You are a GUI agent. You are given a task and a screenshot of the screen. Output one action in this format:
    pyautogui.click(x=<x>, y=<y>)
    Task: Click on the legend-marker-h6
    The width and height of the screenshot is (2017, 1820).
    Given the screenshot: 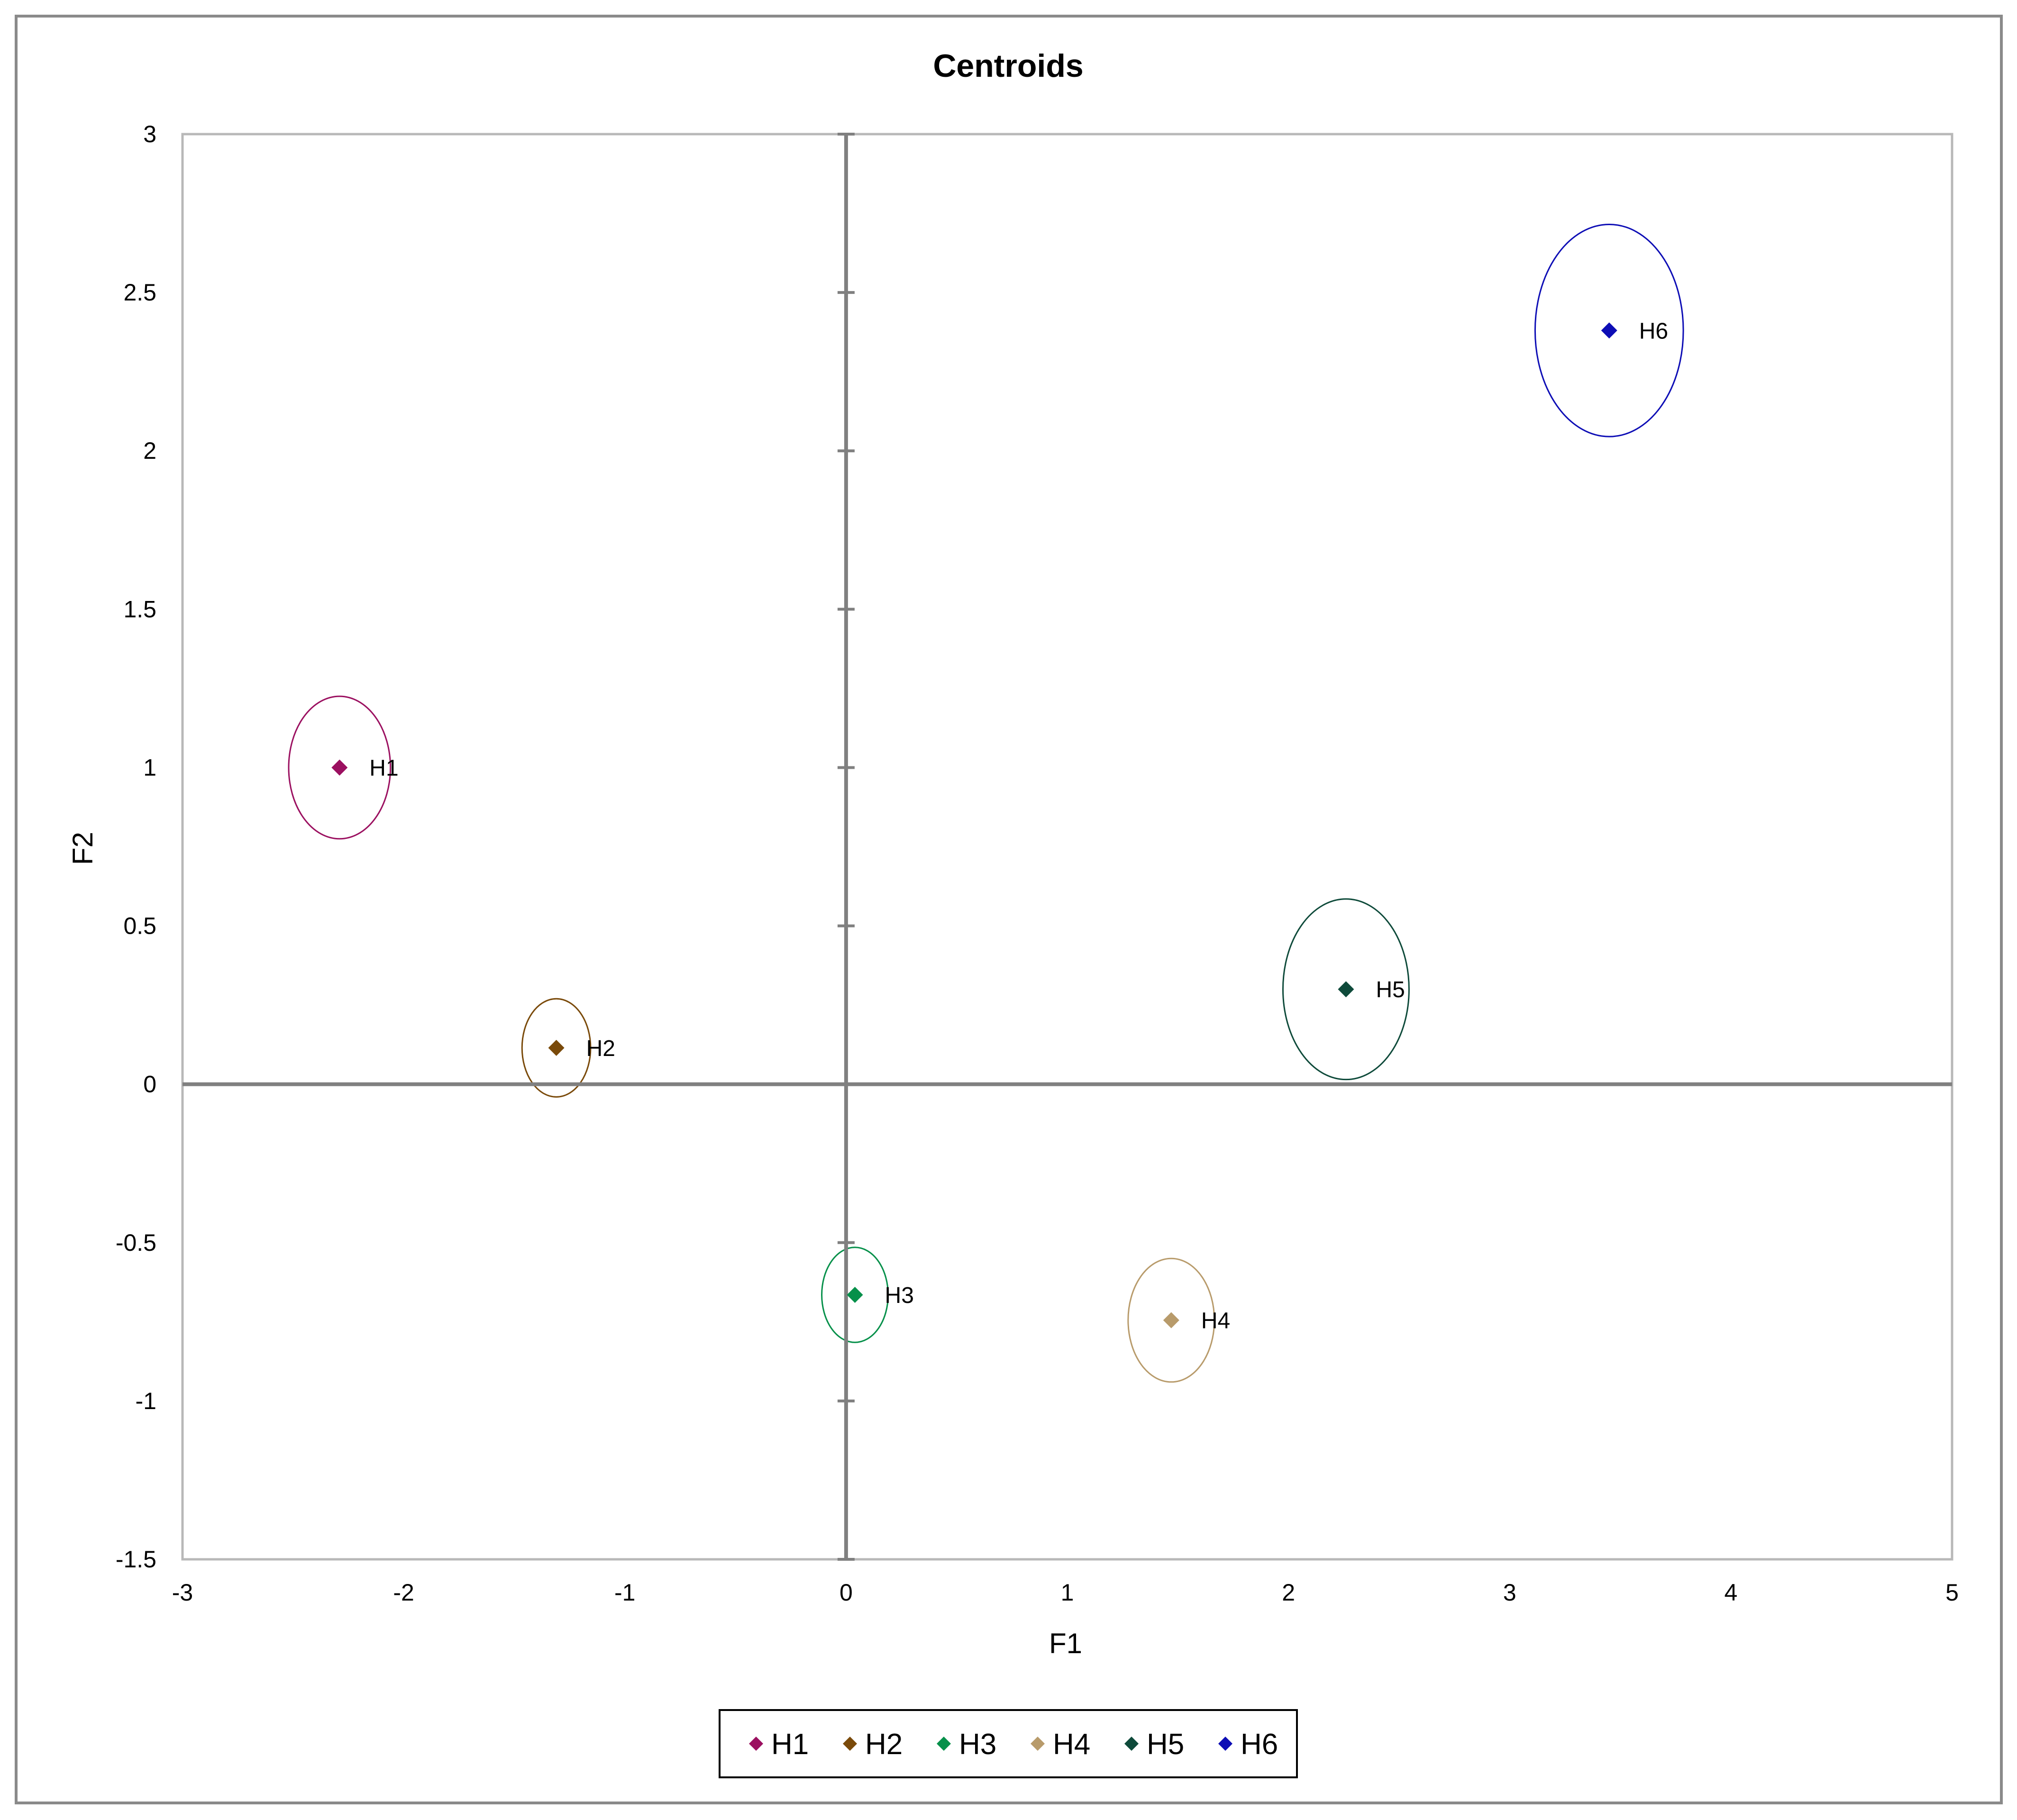 What is the action you would take?
    pyautogui.click(x=1225, y=1744)
    